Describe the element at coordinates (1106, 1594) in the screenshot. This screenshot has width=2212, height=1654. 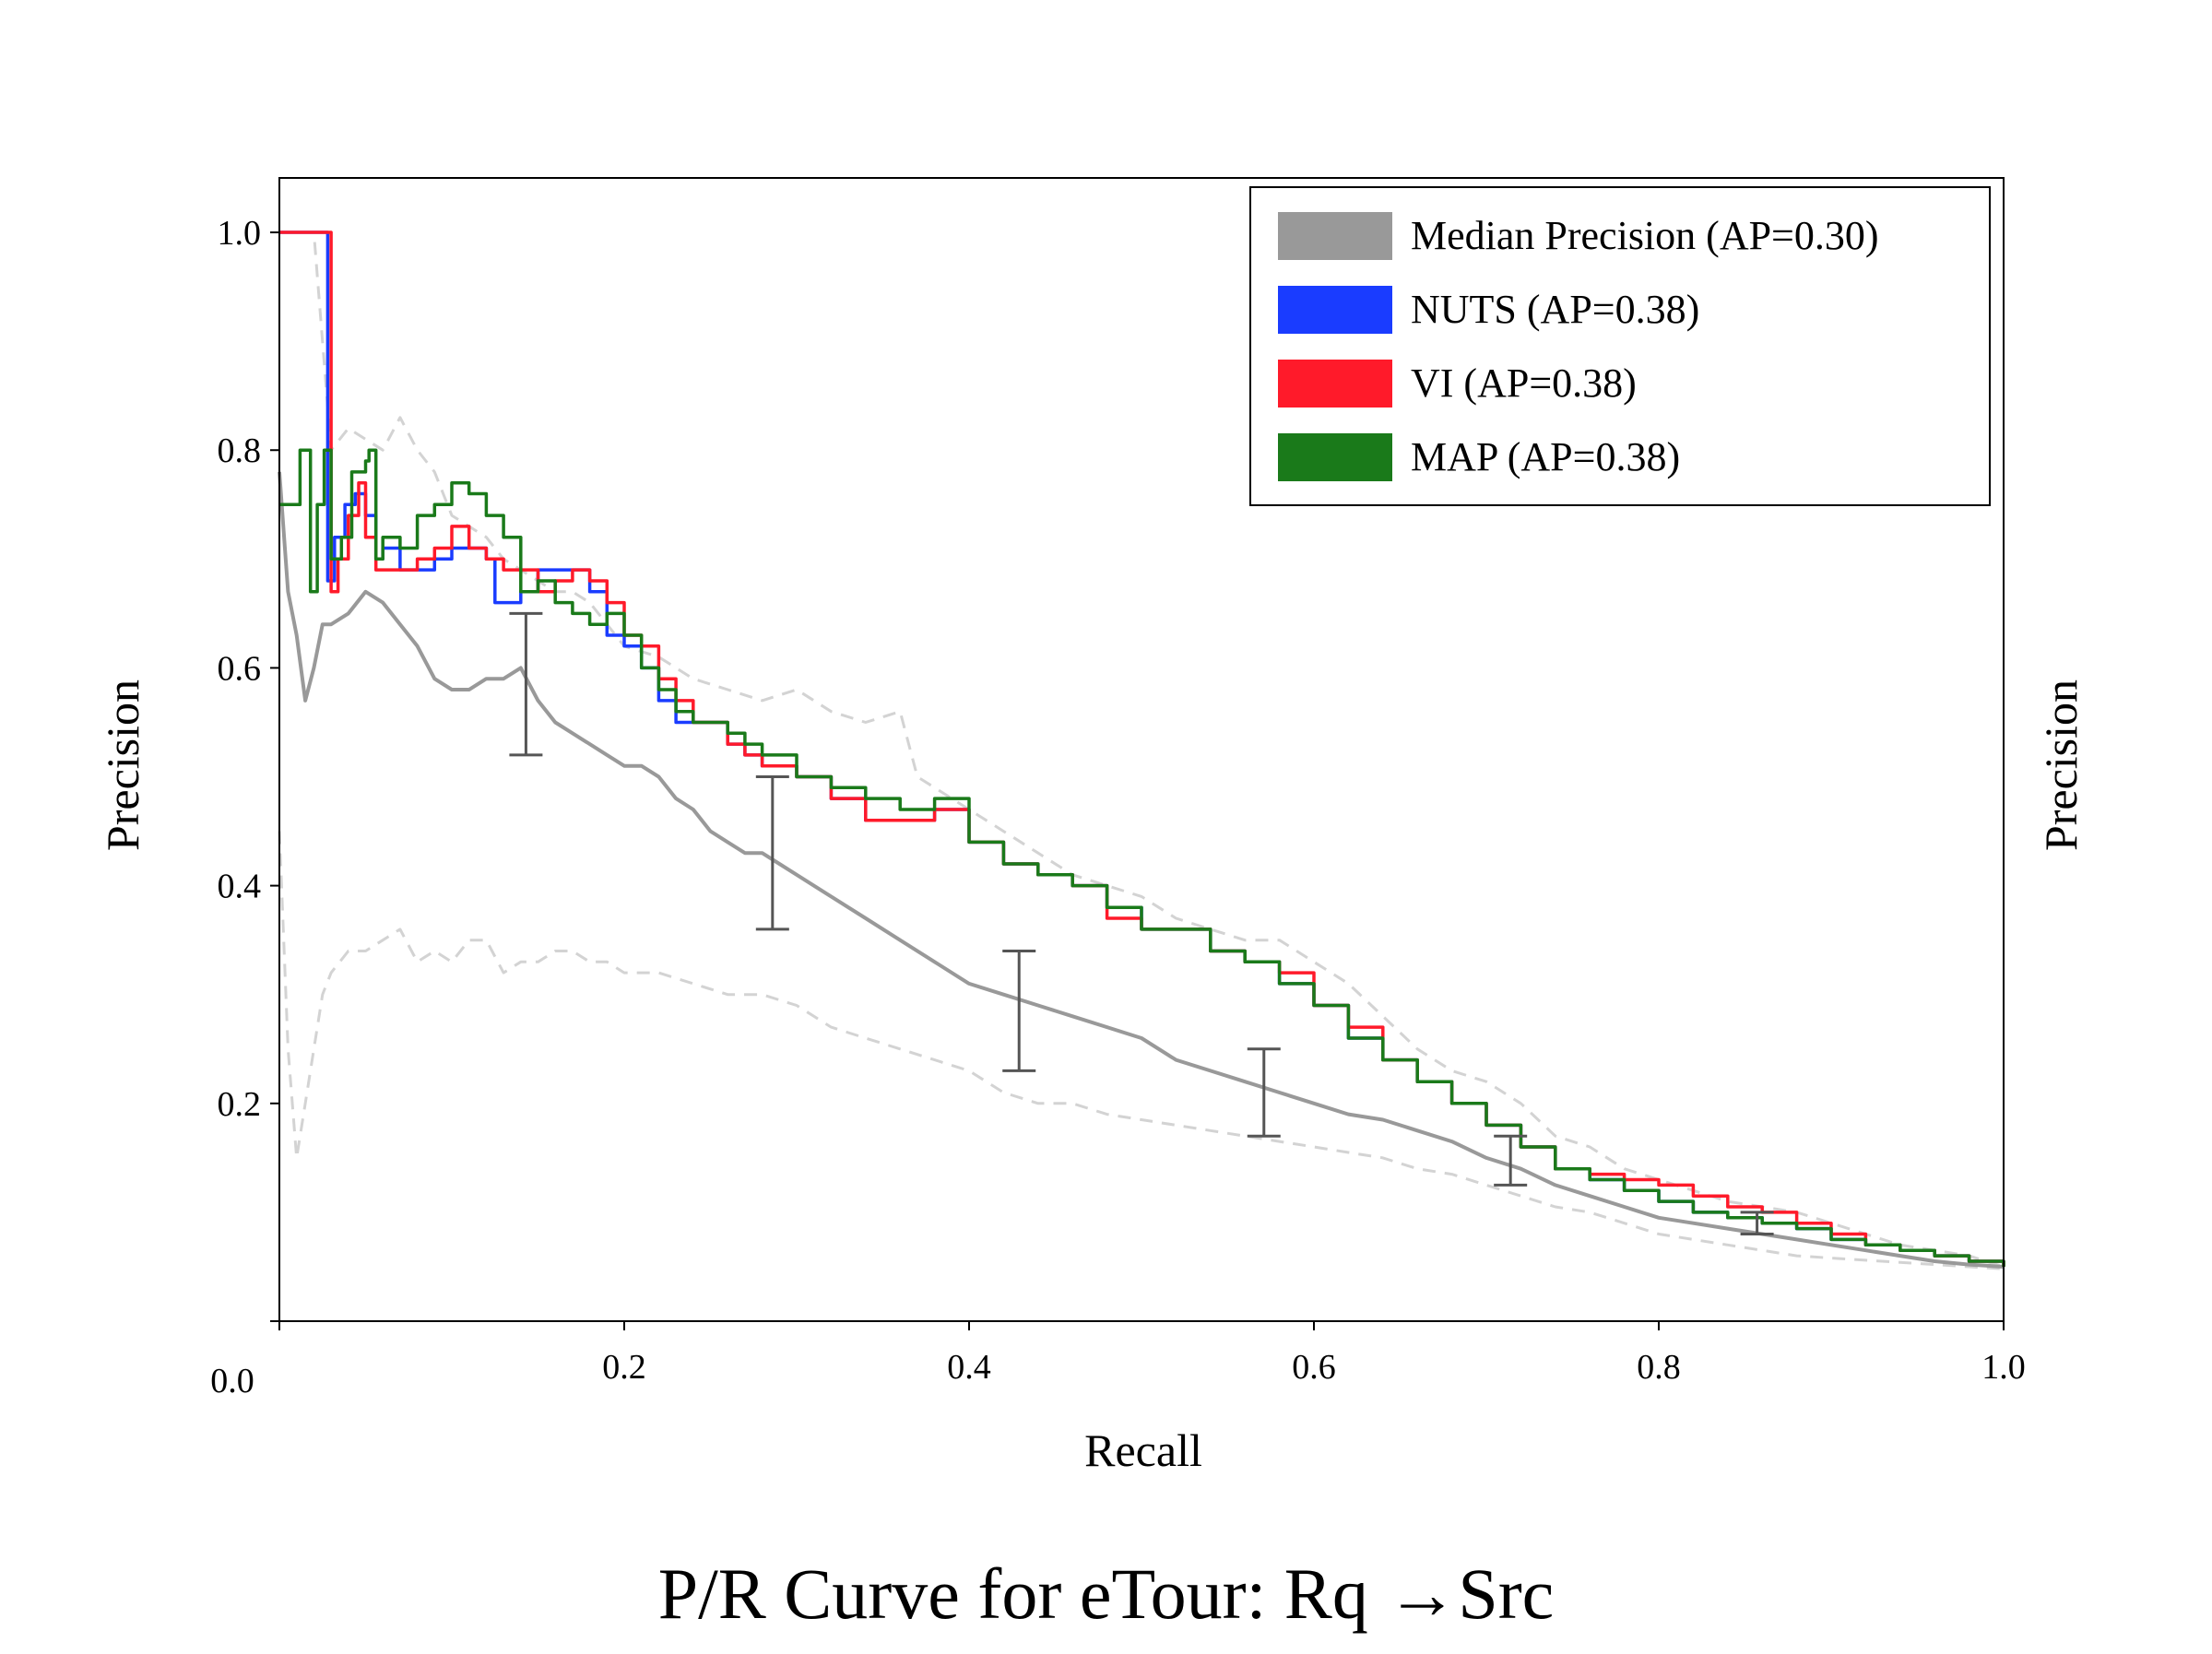
I see `chart-title: P/R Curve for eTour: Rq →Src` at that location.